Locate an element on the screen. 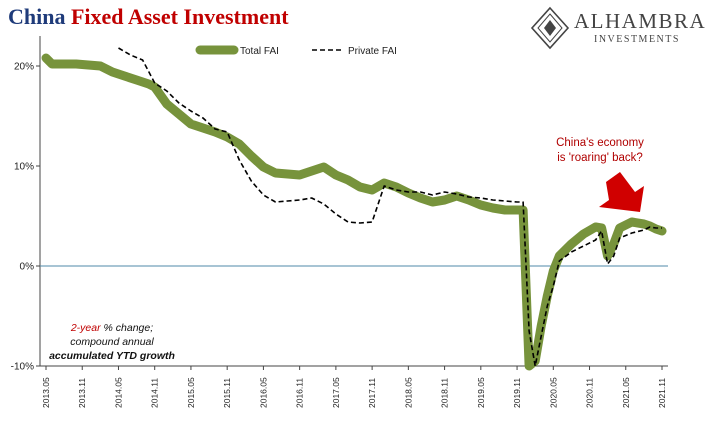 The image size is (705, 427). x-tick-label: 2019.05 is located at coordinates (481, 392).